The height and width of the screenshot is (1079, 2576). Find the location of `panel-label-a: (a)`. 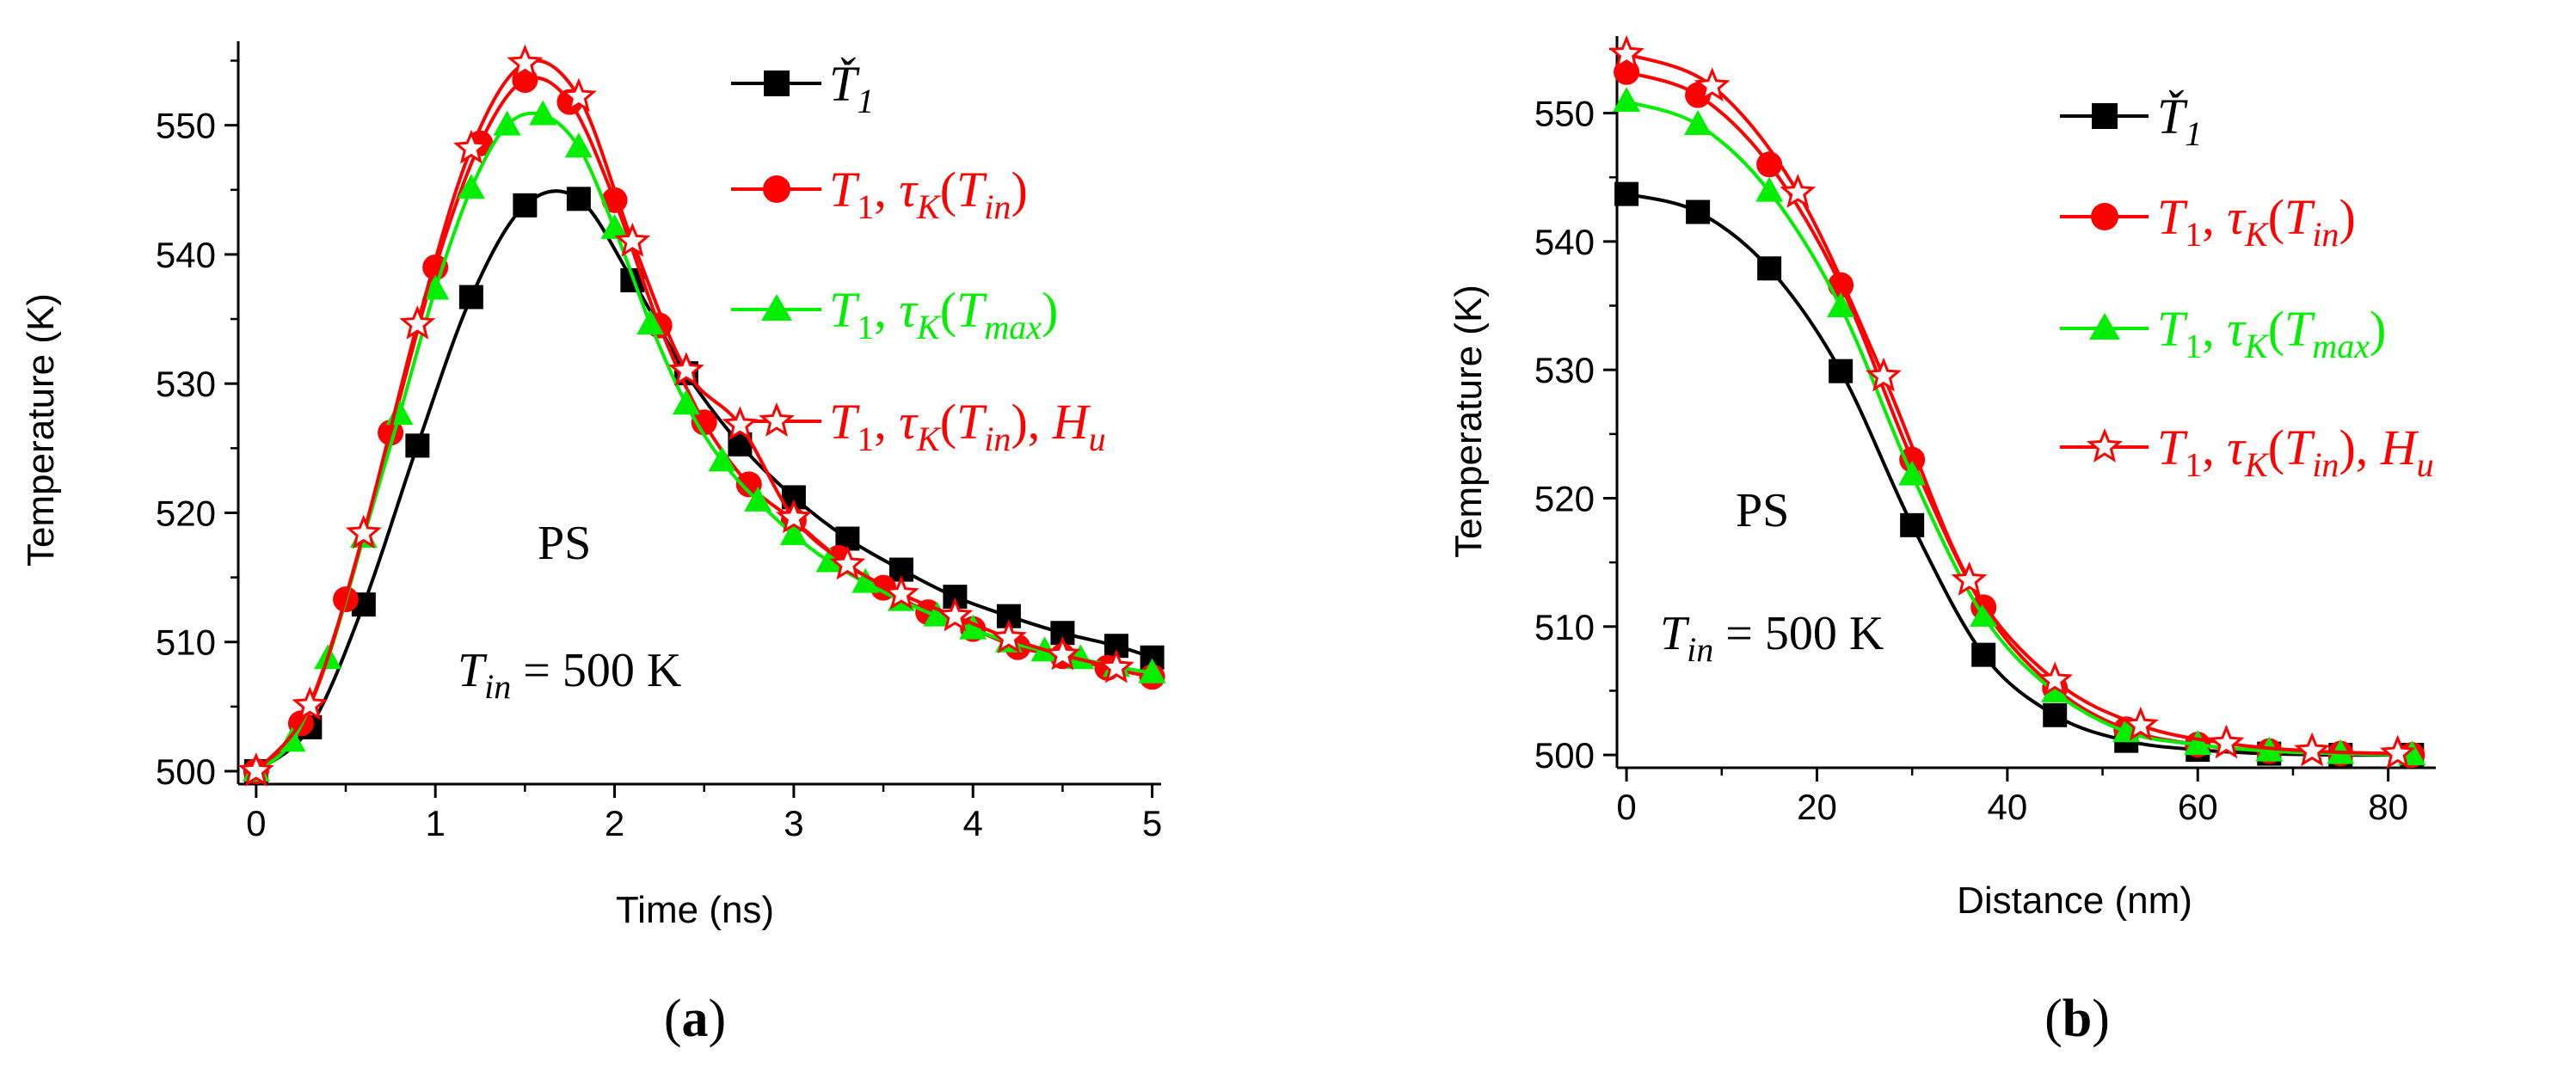

panel-label-a: (a) is located at coordinates (695, 1019).